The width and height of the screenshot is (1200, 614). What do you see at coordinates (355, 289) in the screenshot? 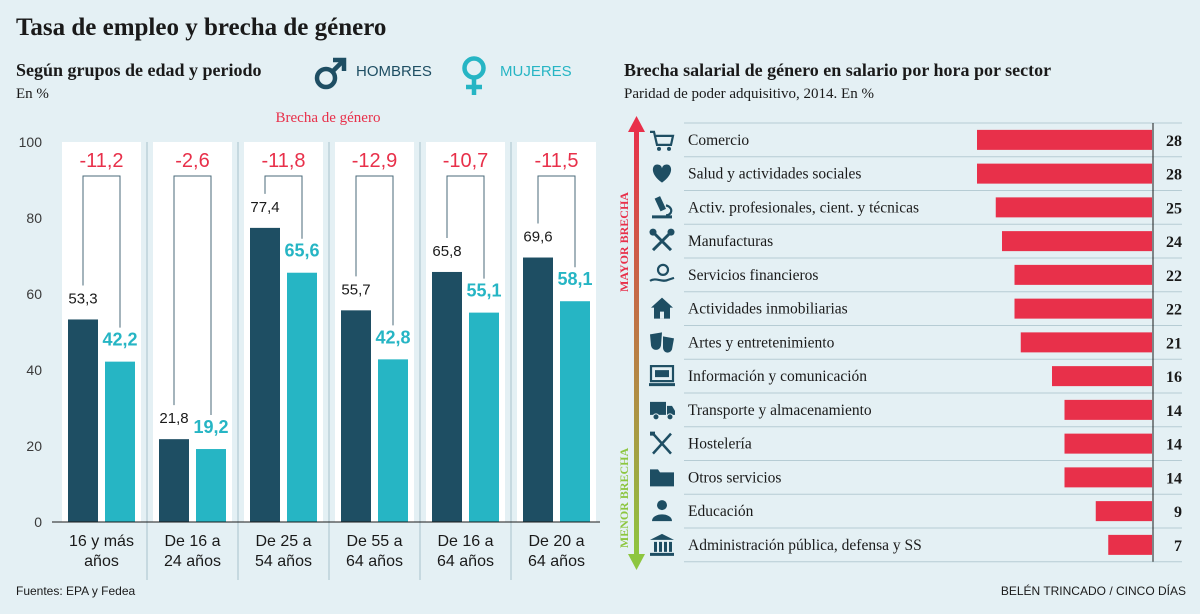
I see `bar-men-value: 55,7` at bounding box center [355, 289].